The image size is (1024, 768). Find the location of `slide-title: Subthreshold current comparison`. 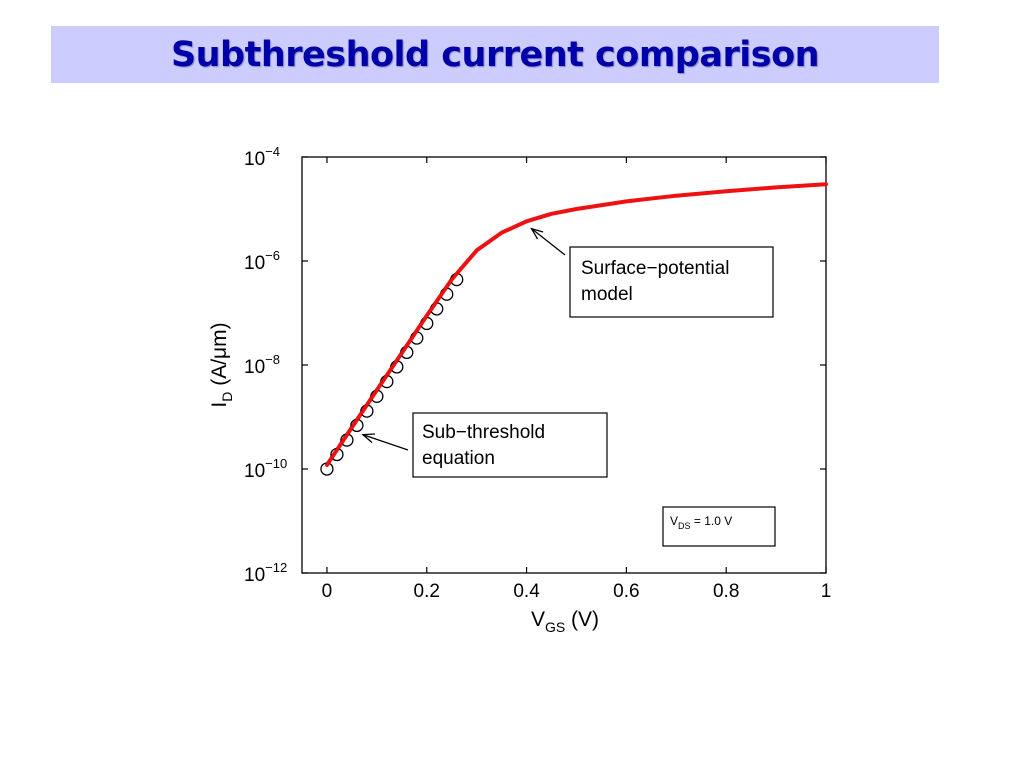

slide-title: Subthreshold current comparison is located at coordinates (495, 54).